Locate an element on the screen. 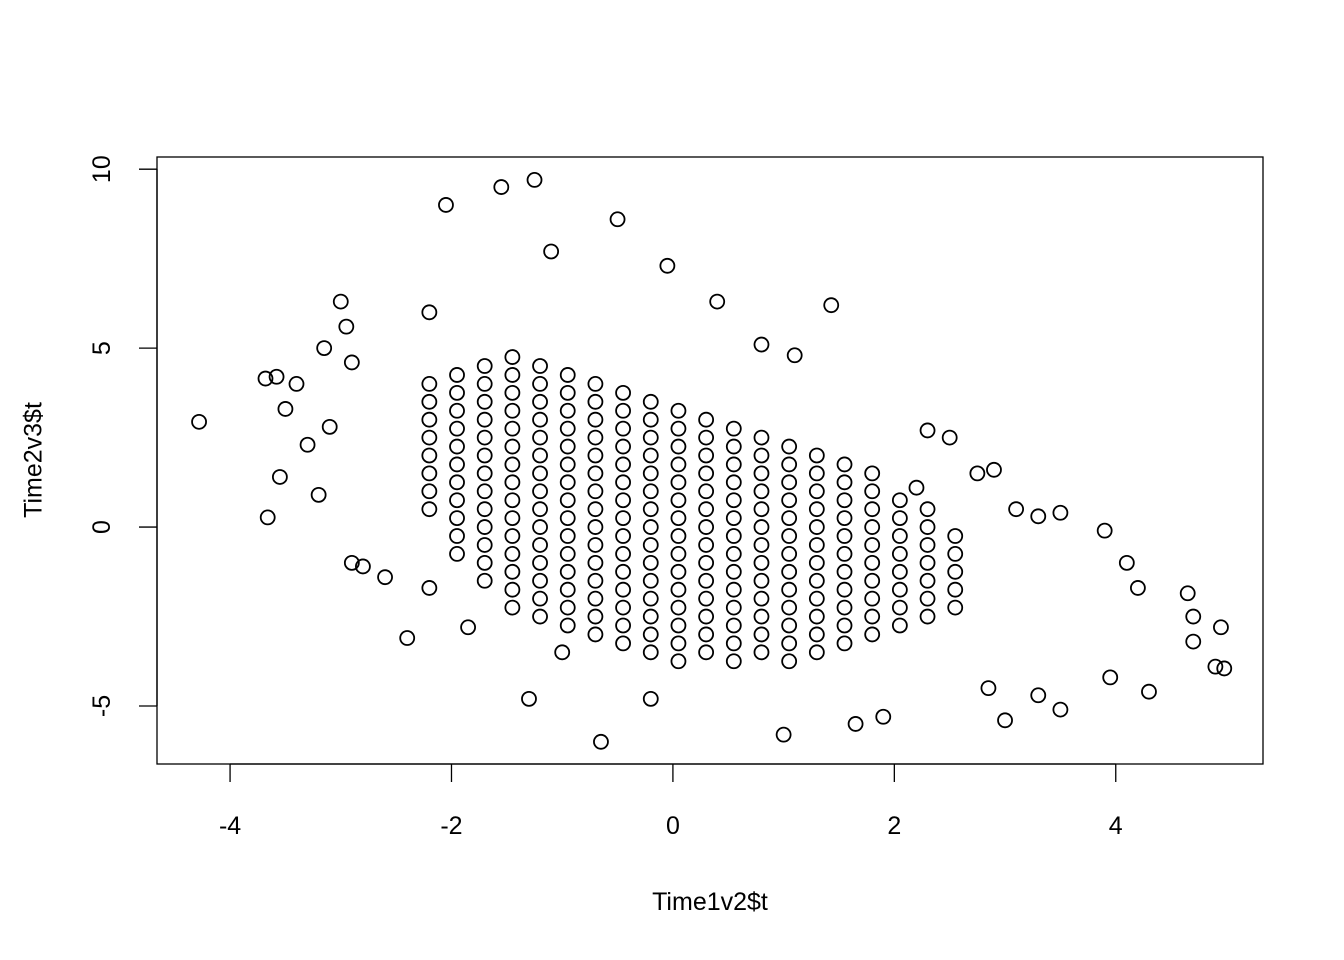  y-tick-label: 0 is located at coordinates (102, 527).